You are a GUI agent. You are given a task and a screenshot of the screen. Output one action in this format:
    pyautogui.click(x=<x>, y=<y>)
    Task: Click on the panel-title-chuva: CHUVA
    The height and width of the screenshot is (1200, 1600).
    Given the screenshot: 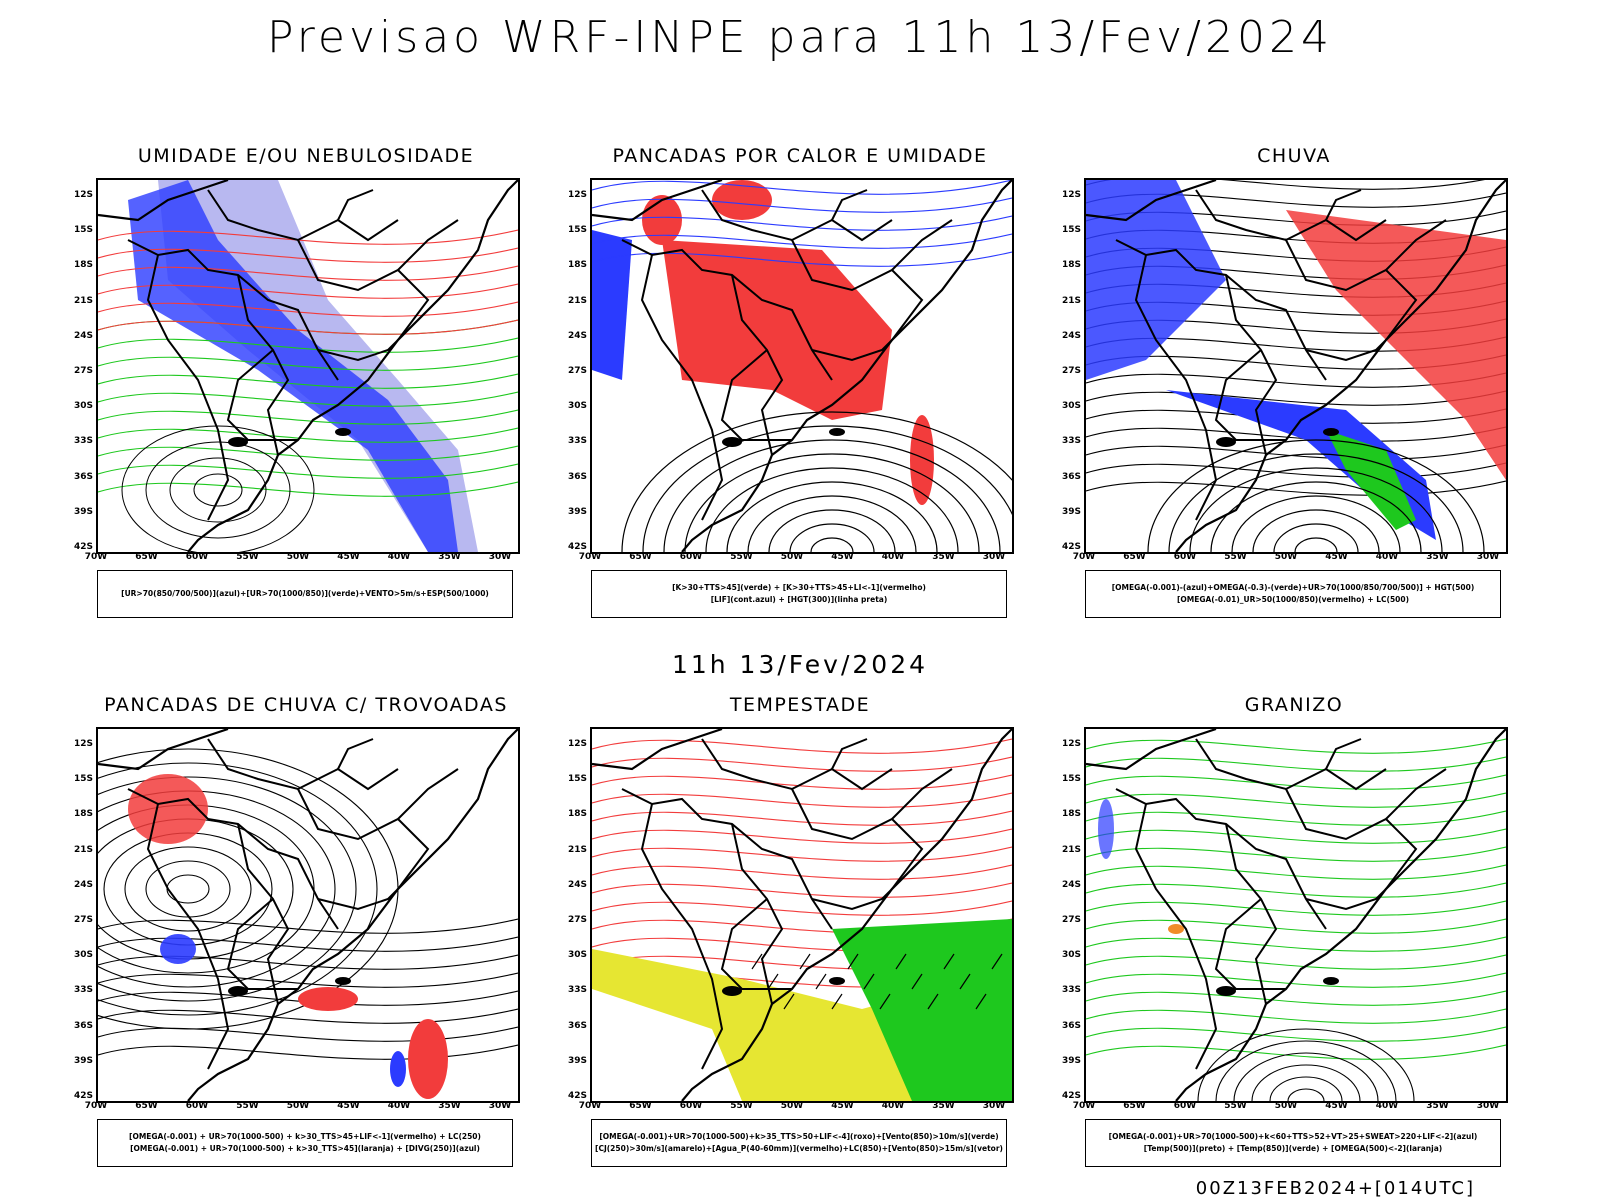 What is the action you would take?
    pyautogui.click(x=1294, y=156)
    